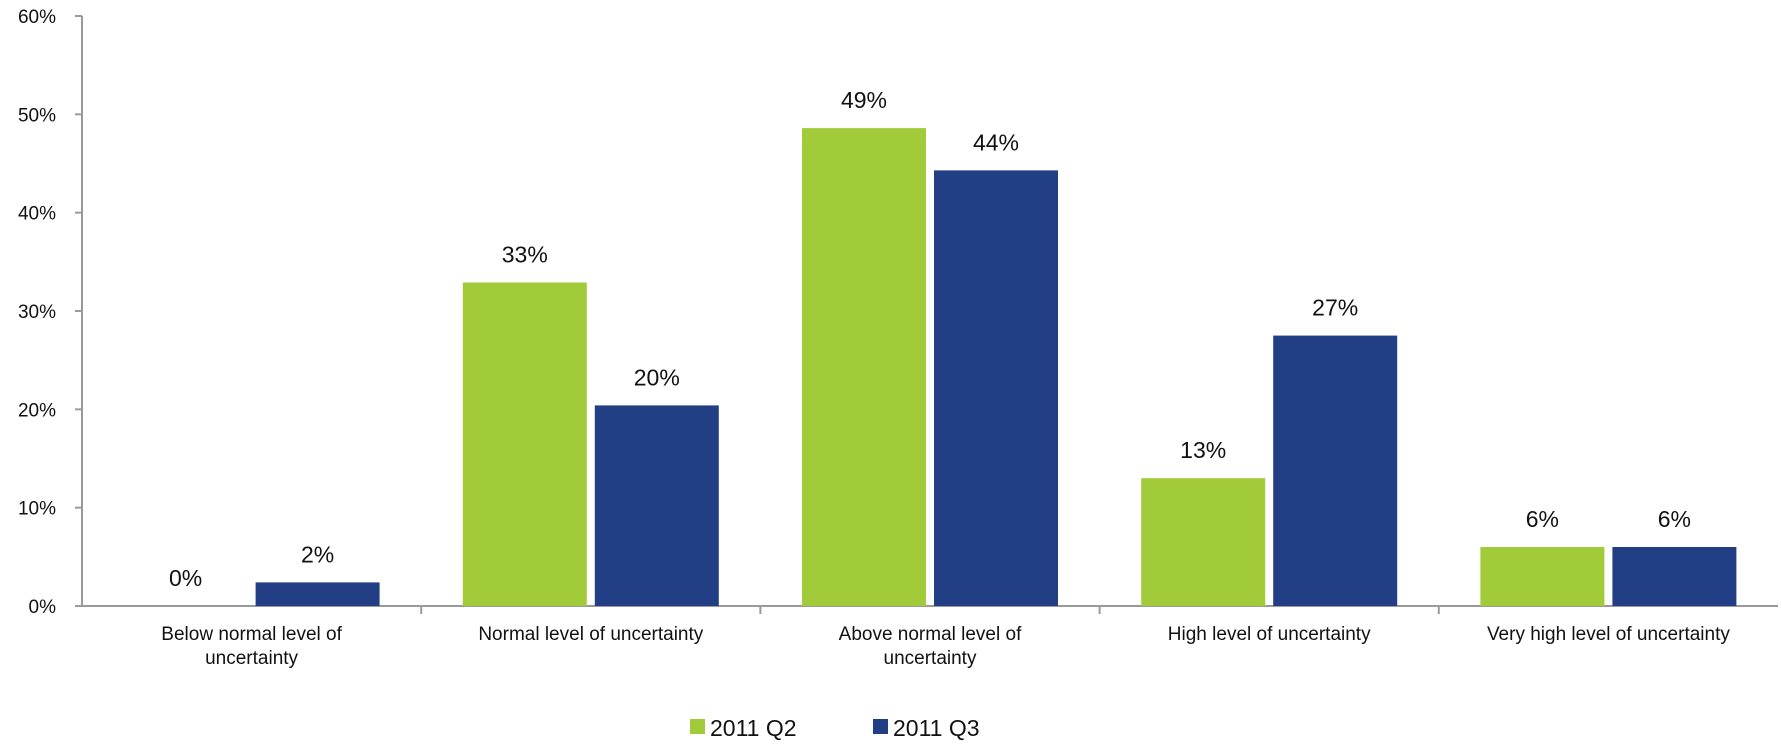 The image size is (1781, 750). Describe the element at coordinates (37, 312) in the screenshot. I see `y-tick-label: 30%` at that location.